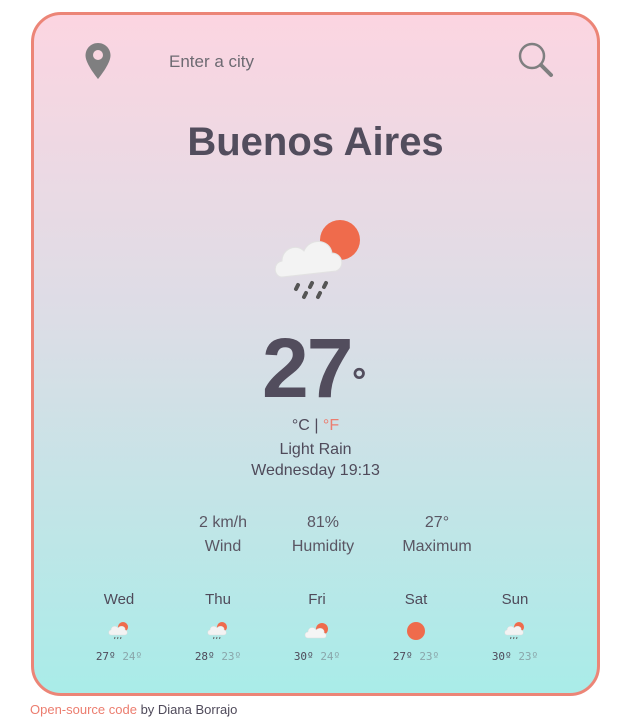 The width and height of the screenshot is (628, 726). I want to click on forecast-temps: 30º 23º, so click(515, 656).